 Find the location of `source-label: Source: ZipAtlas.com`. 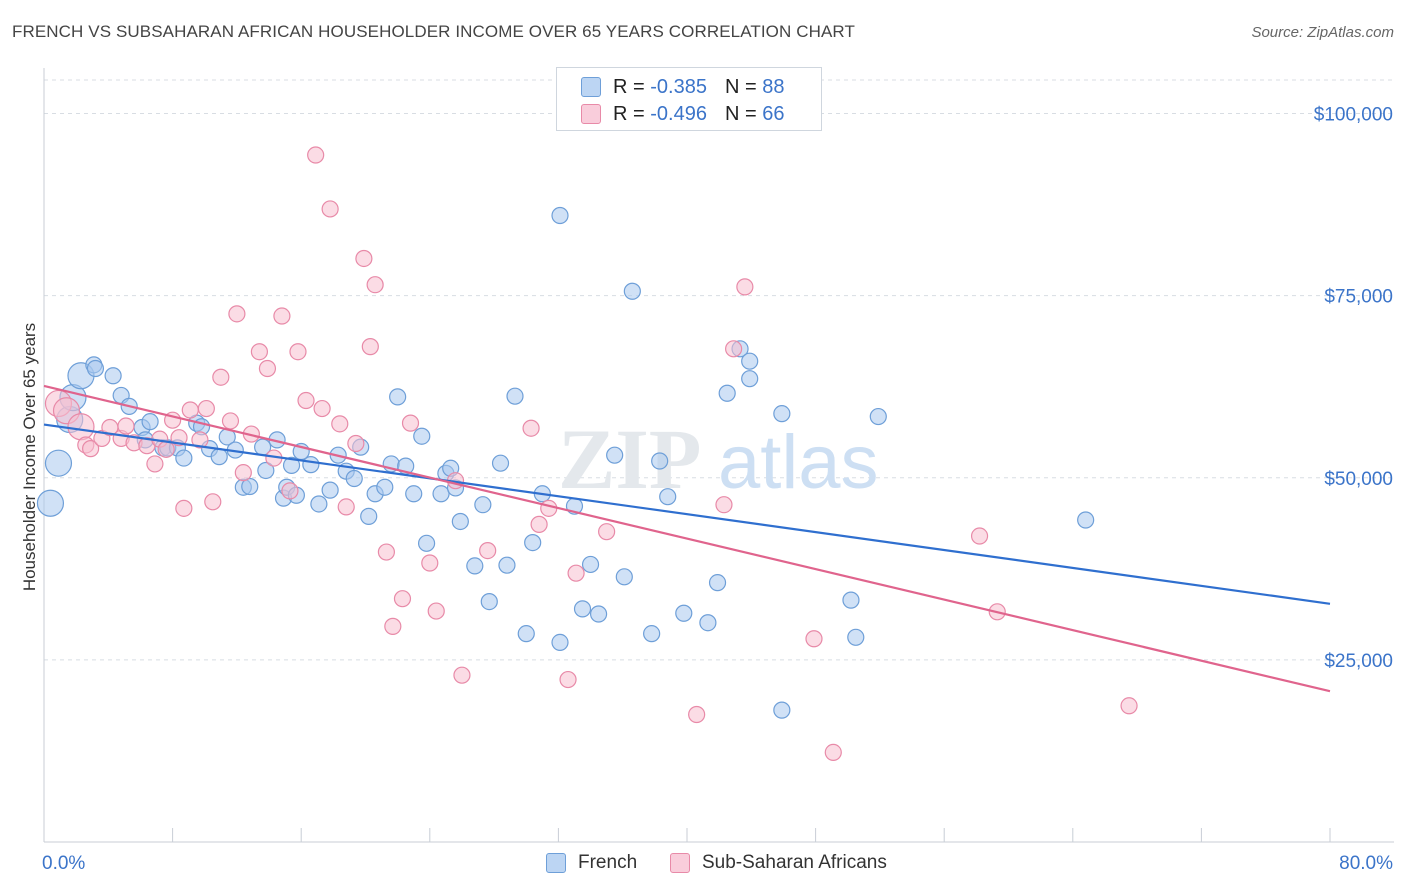

source-label: Source: ZipAtlas.com is located at coordinates (1322, 32).